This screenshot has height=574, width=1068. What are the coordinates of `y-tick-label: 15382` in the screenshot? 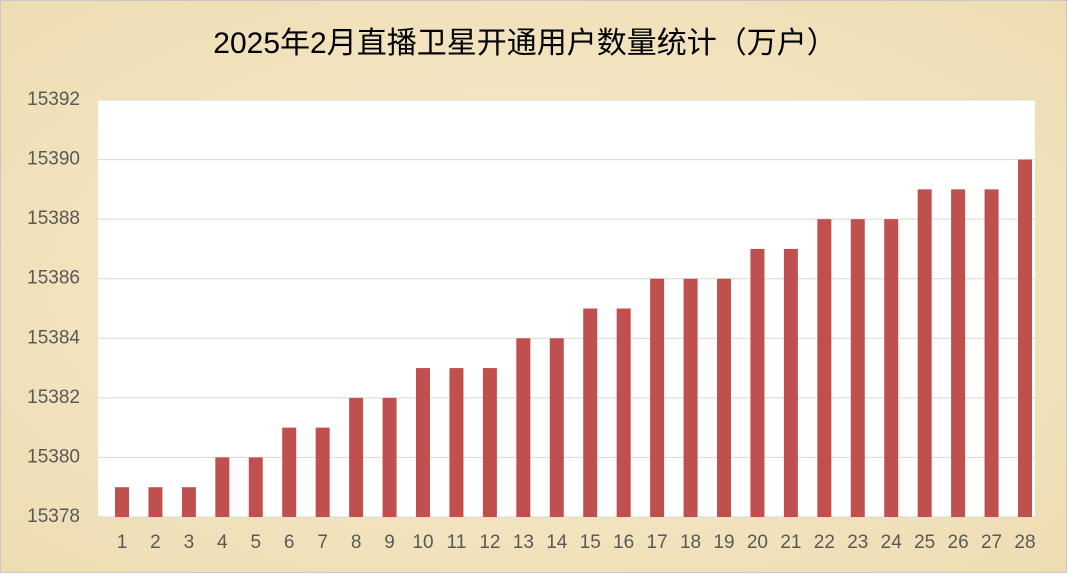 It's located at (53, 397).